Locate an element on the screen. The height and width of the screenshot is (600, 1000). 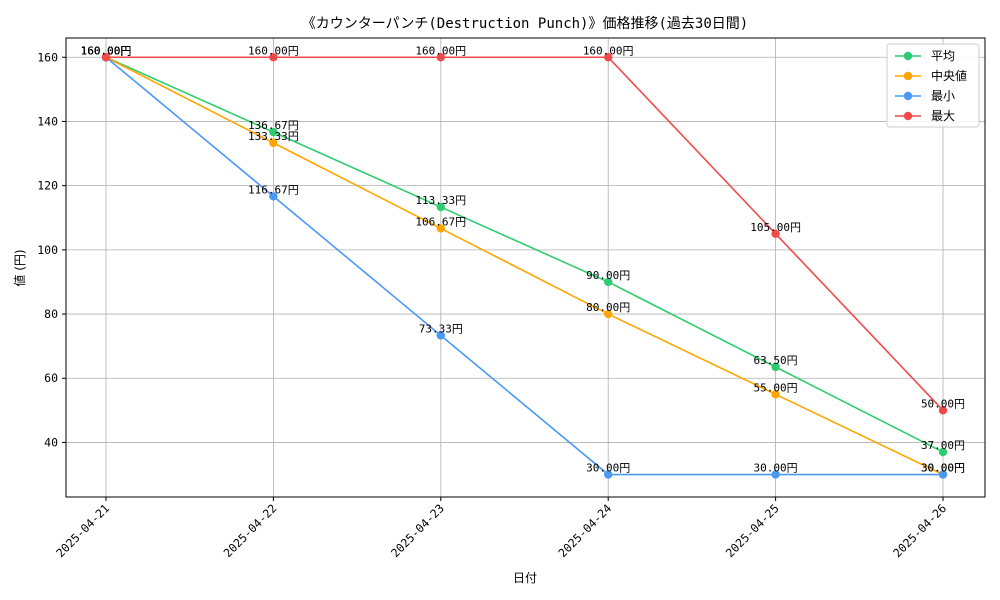
y-axis-ticks: 40 60 80 100 120 140 160 is located at coordinates (51, 249).